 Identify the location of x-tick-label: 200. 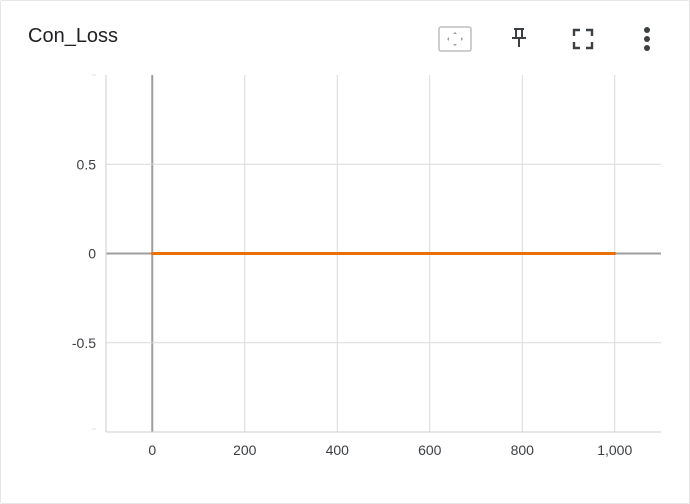
(245, 450).